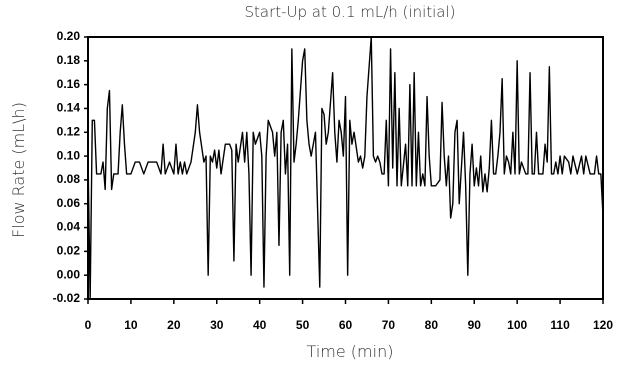  I want to click on x-tick-label: 110, so click(560, 325).